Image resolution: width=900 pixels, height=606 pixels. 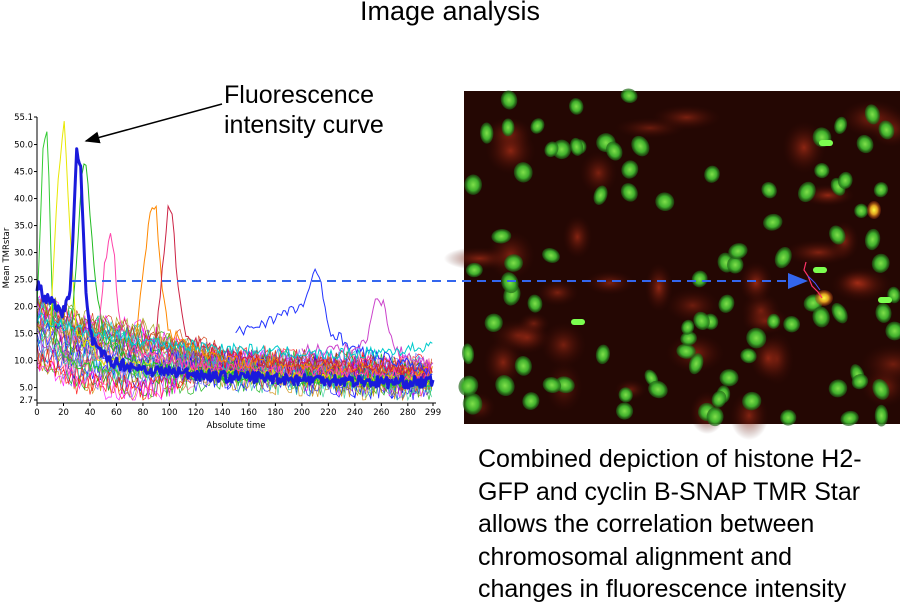 I want to click on annotation-arrow, so click(x=153, y=123).